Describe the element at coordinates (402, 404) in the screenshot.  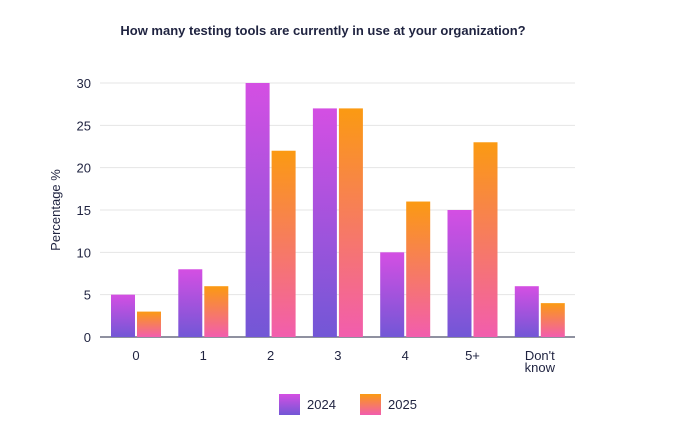
I see `legend-label-2025: 2025` at that location.